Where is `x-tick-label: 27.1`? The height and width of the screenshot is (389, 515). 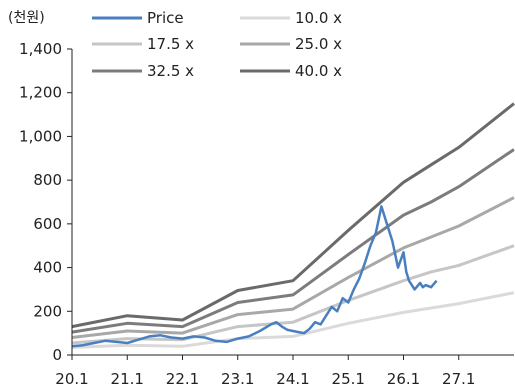
x-tick-label: 27.1 is located at coordinates (458, 379).